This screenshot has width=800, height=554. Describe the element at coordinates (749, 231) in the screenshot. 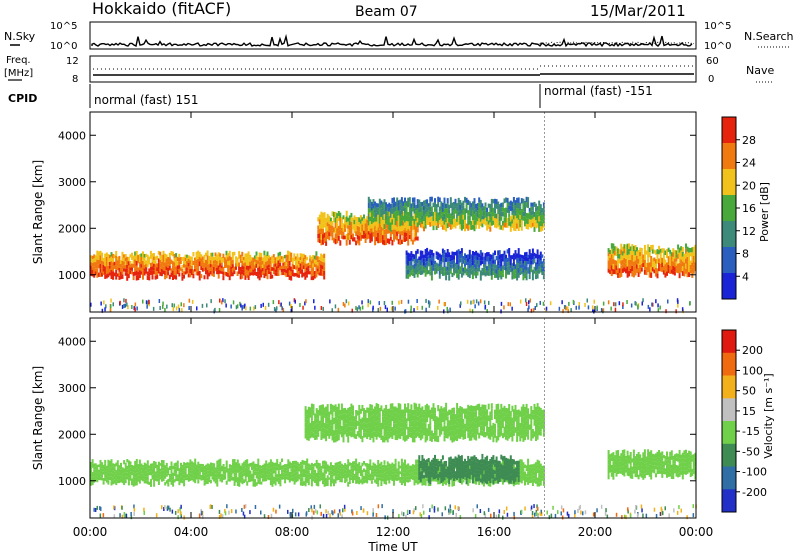

I see `colorbar-tick-label: 12` at that location.